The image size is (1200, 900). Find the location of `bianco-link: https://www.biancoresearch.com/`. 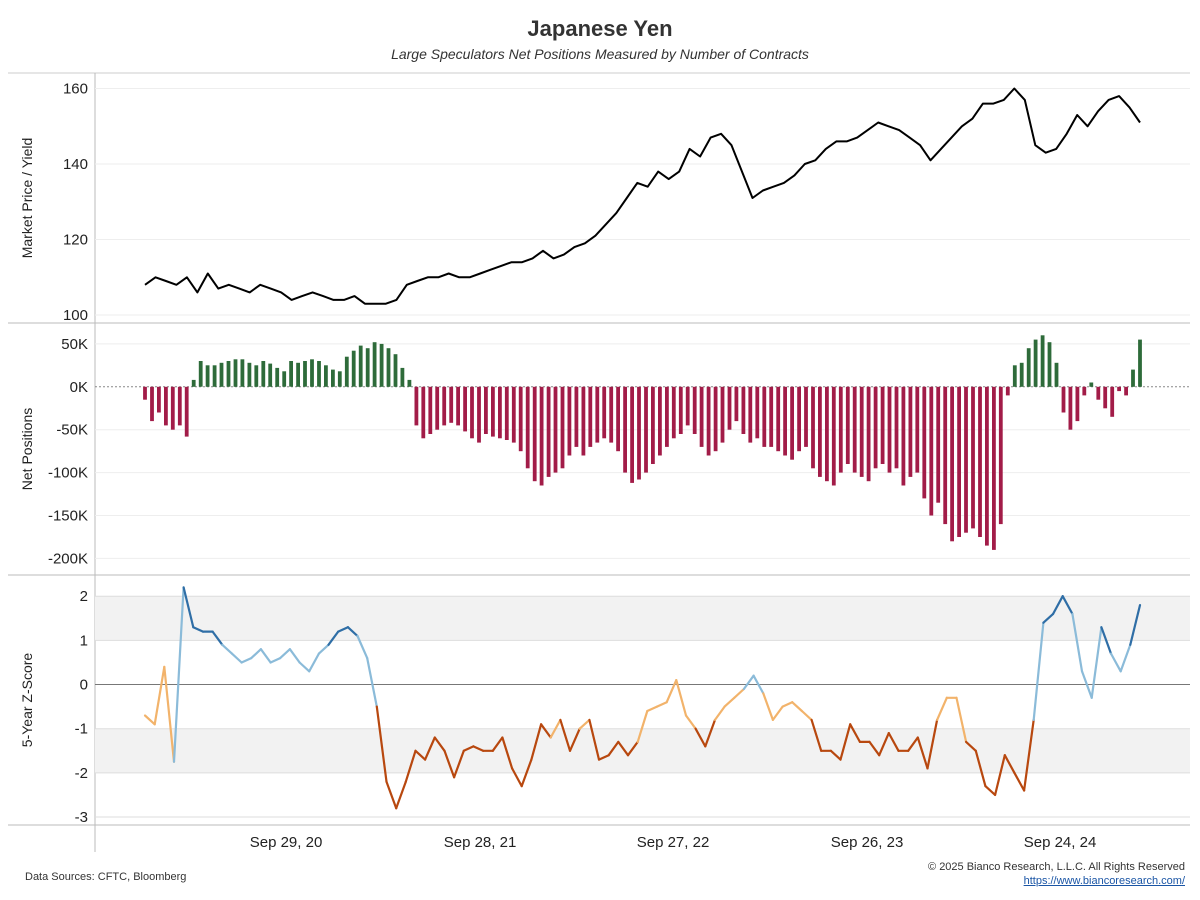

bianco-link: https://www.biancoresearch.com/ is located at coordinates (1104, 881).